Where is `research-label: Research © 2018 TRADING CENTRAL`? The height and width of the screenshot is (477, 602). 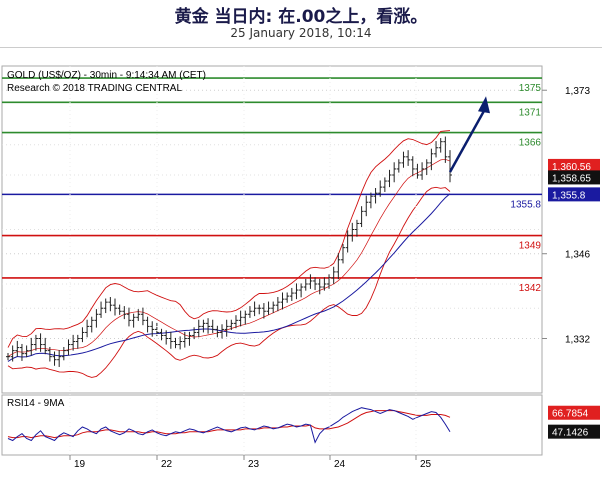 research-label: Research © 2018 TRADING CENTRAL is located at coordinates (94, 88).